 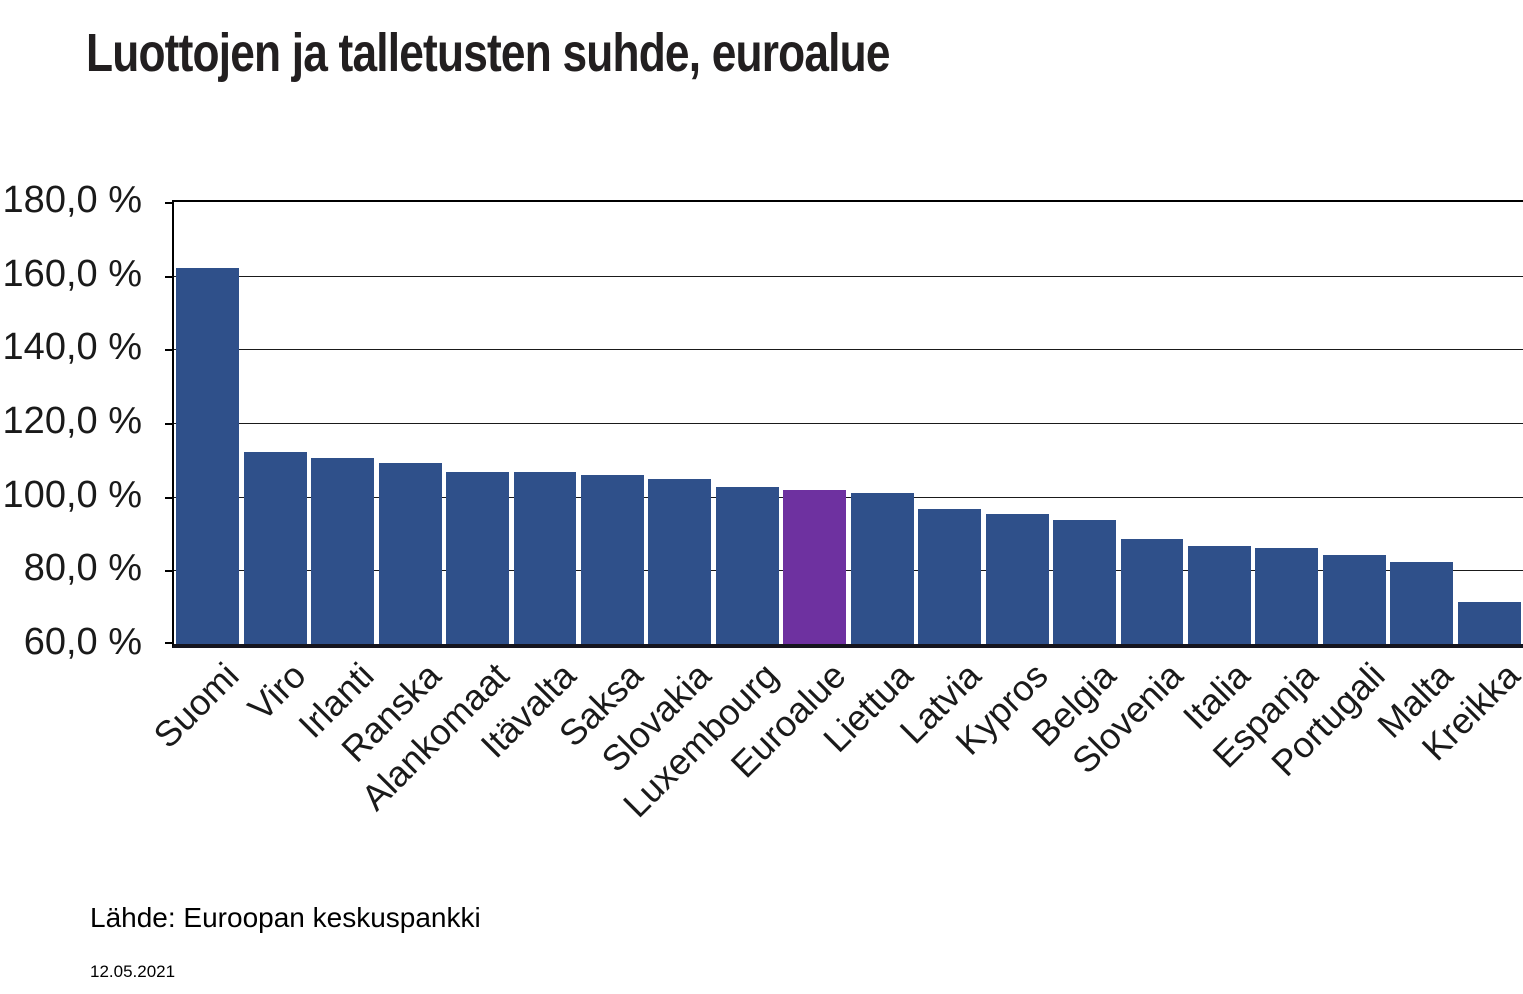 What do you see at coordinates (545, 557) in the screenshot?
I see `bar-itävalta` at bounding box center [545, 557].